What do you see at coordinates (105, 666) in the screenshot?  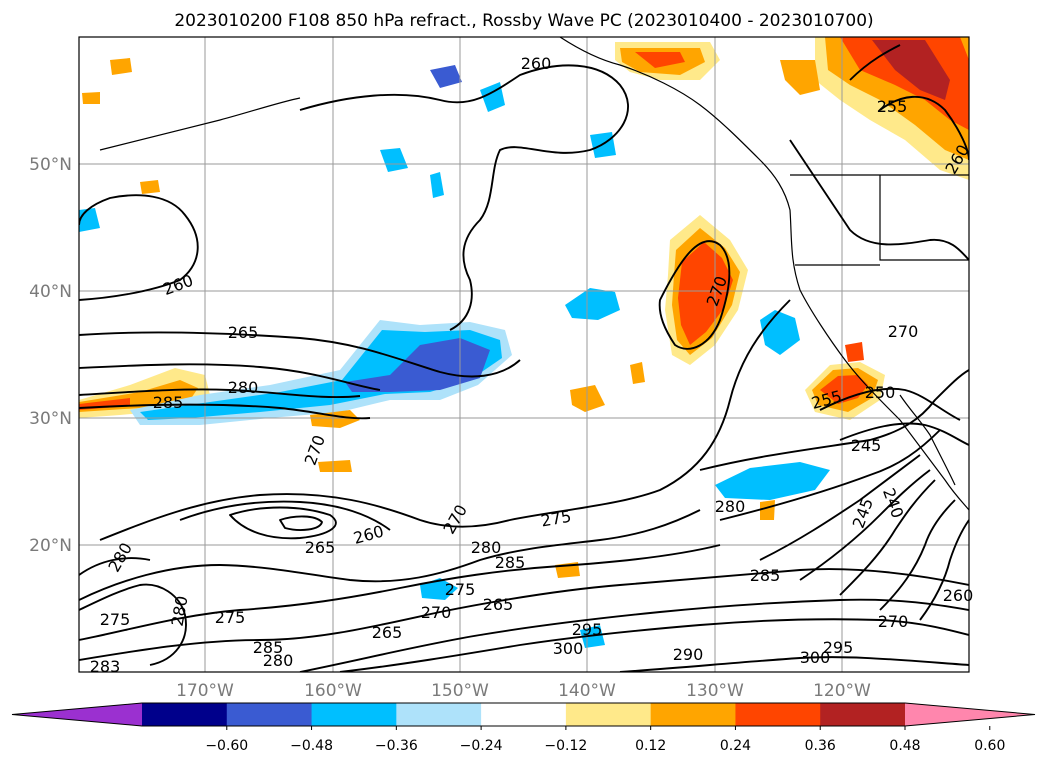 I see `contour-label: 283` at bounding box center [105, 666].